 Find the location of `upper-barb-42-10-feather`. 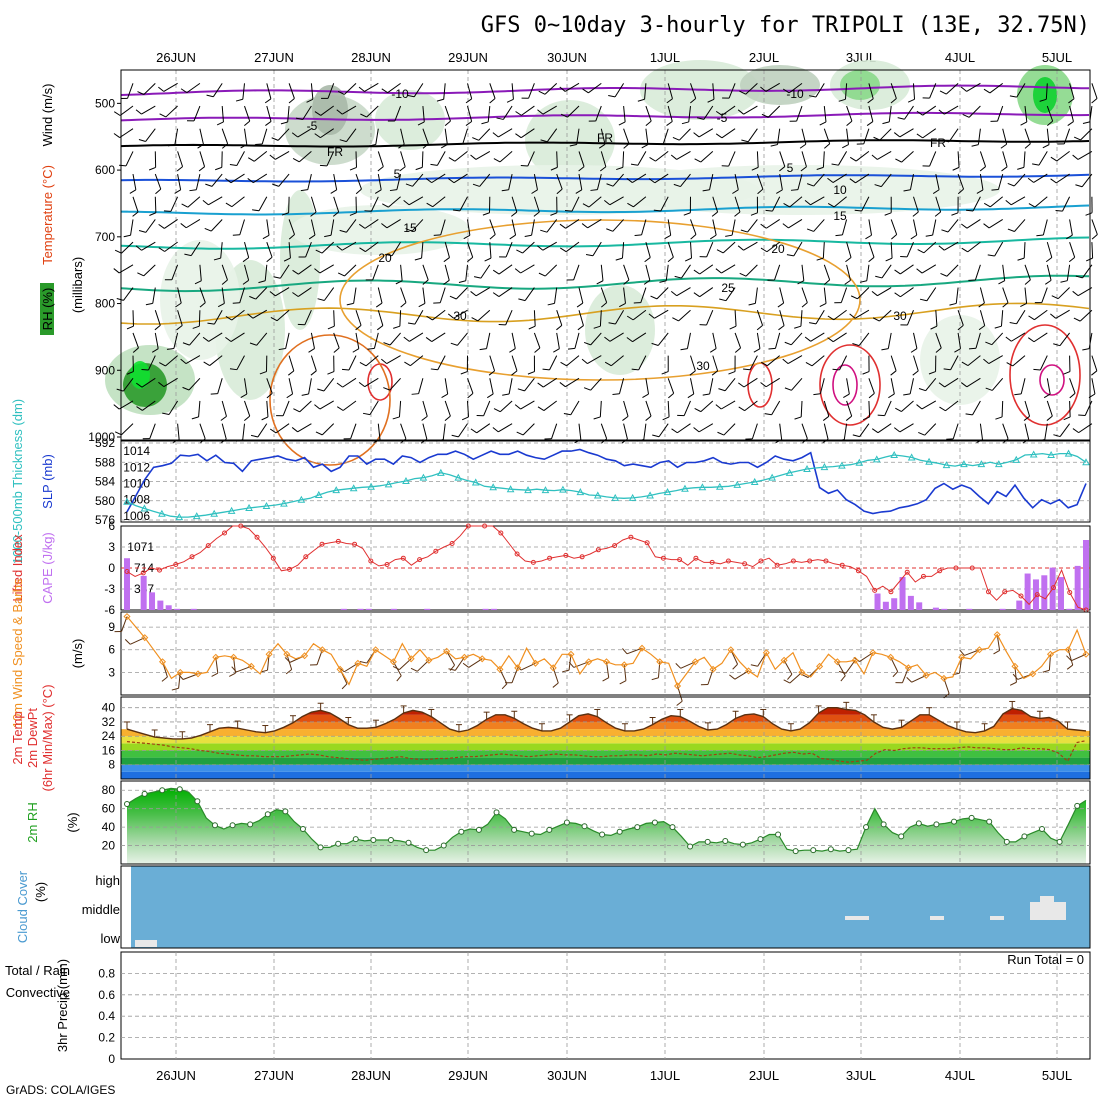

upper-barb-42-10-feather is located at coordinates (1053, 316).